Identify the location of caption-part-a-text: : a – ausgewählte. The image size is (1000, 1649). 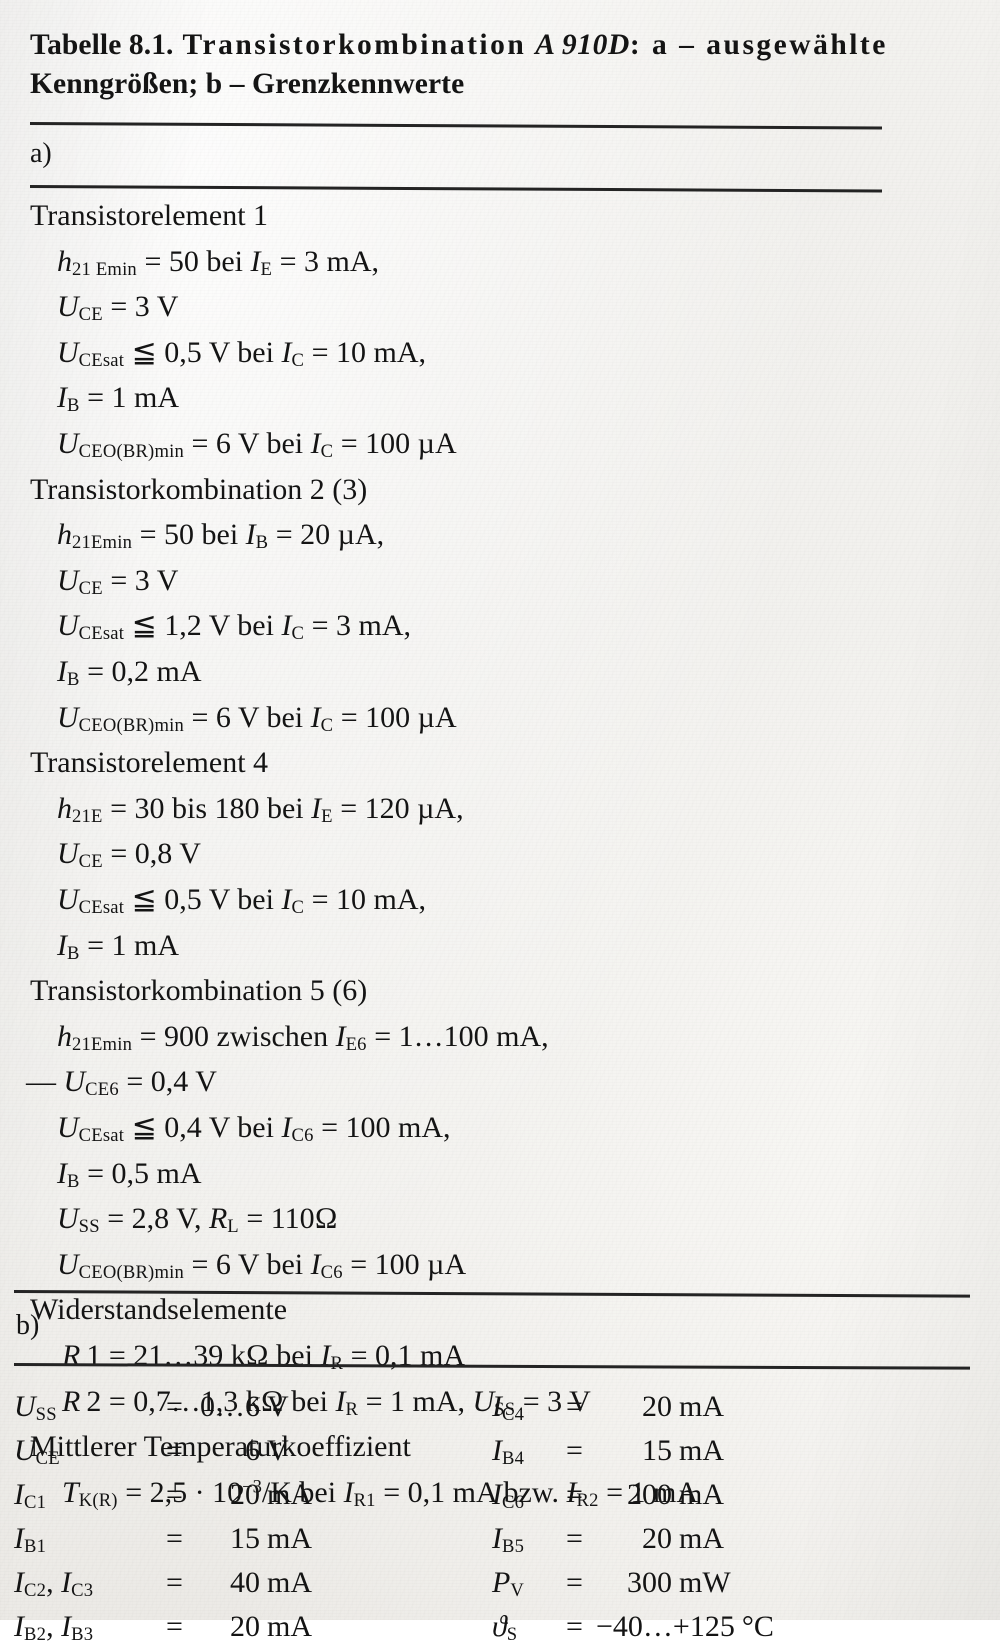
(758, 45).